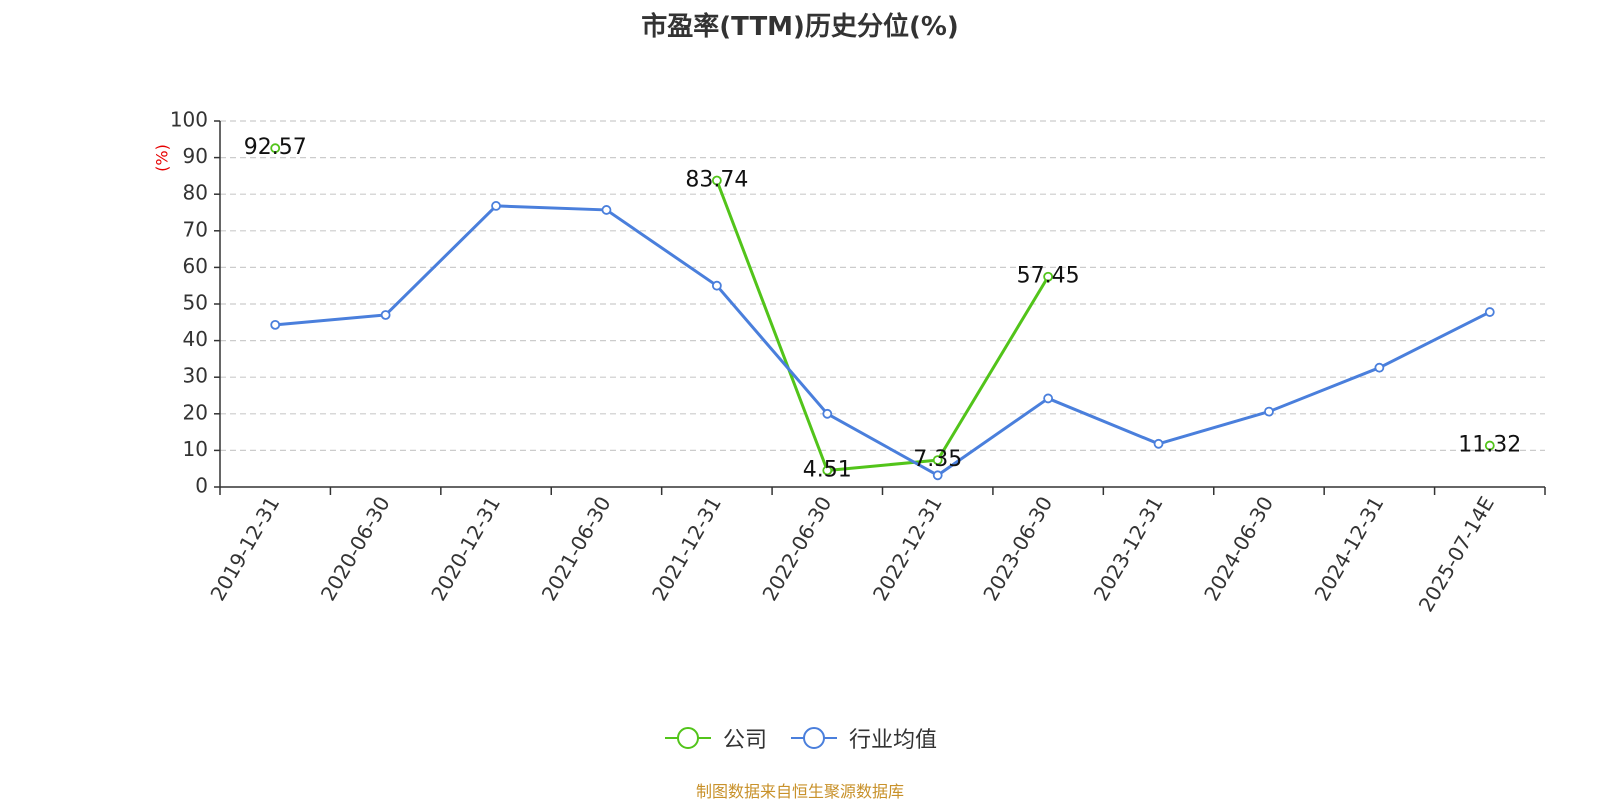 This screenshot has width=1600, height=802. I want to click on legend-label: 公司, so click(744, 740).